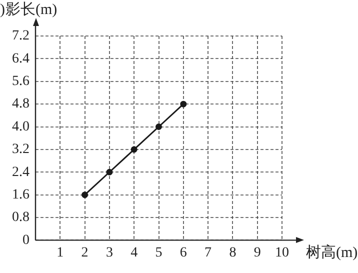  I want to click on x-tick-label: 4, so click(134, 252).